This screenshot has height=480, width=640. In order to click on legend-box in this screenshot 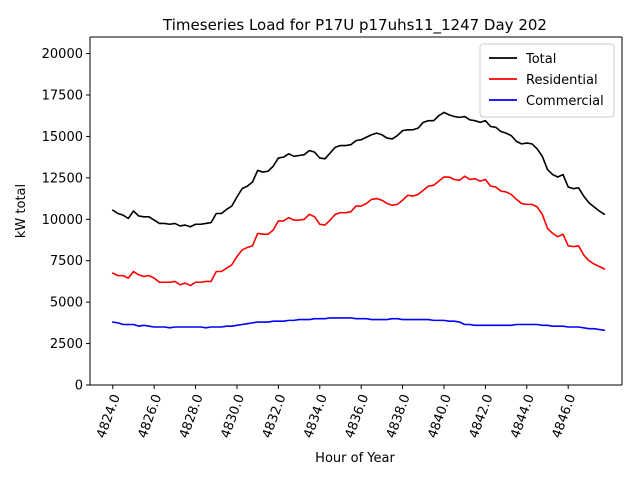, I will do `click(547, 80)`.